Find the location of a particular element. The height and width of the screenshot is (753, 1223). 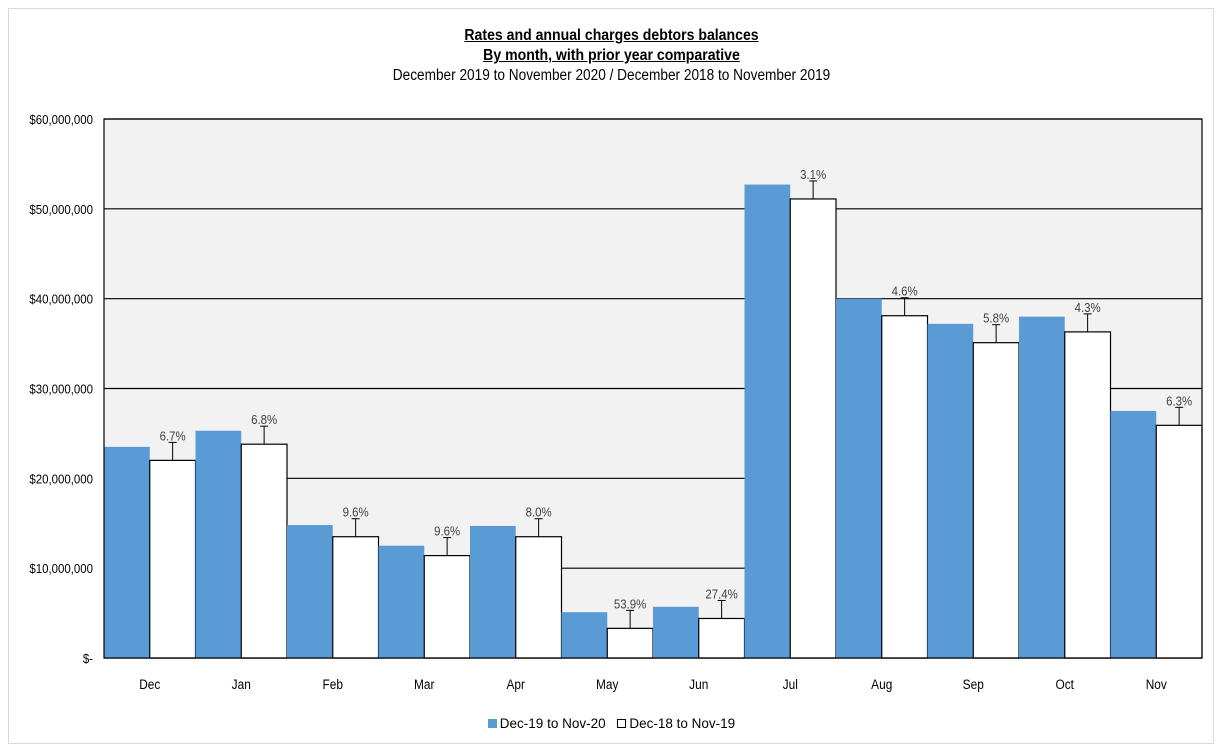

data-label: 4.6% is located at coordinates (905, 291).